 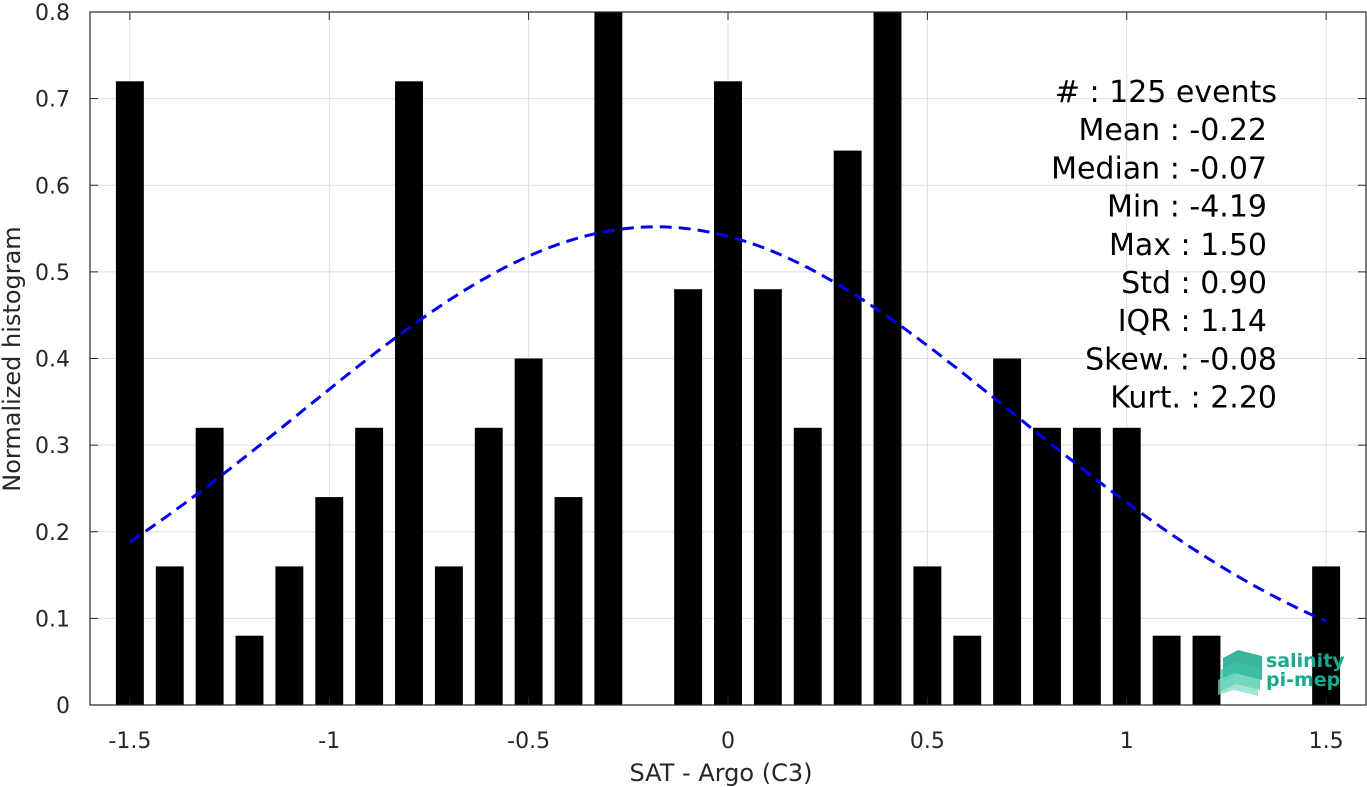 What do you see at coordinates (1127, 741) in the screenshot?
I see `x-tick-label: 1` at bounding box center [1127, 741].